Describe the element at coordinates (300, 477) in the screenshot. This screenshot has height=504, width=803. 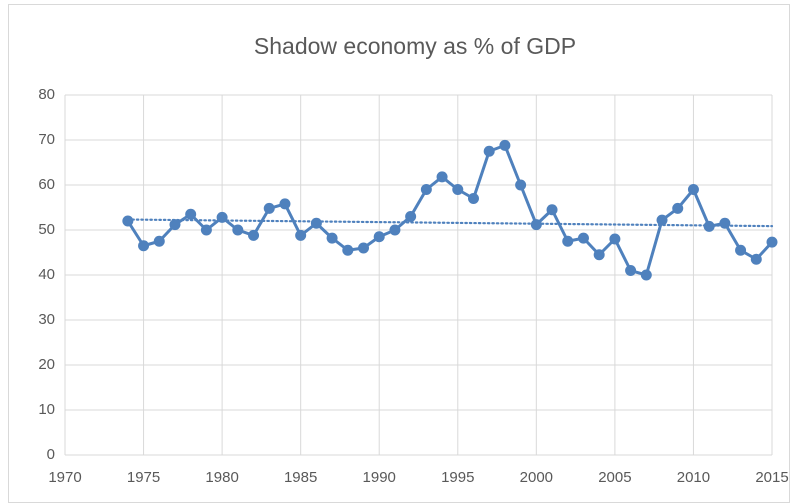
I see `x-tick-label: 1985` at that location.